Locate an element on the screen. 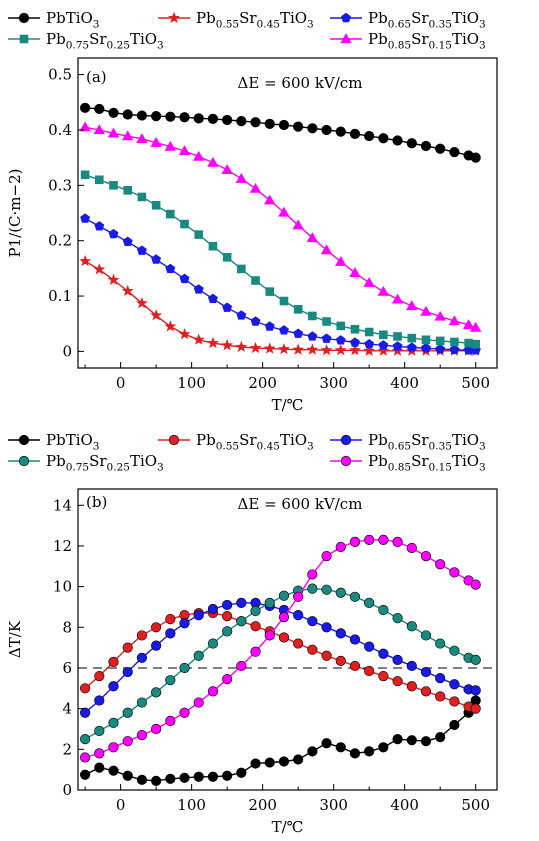 This screenshot has width=539, height=841. y-tick-label: 0.2 is located at coordinates (60, 241).